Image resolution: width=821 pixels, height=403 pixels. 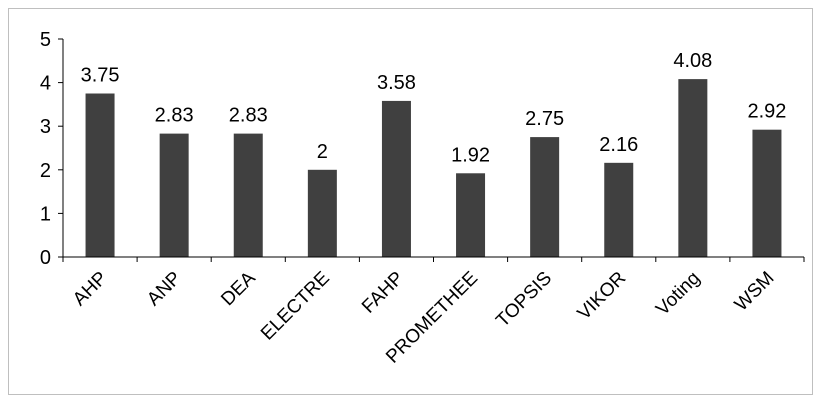 What do you see at coordinates (396, 178) in the screenshot?
I see `bar-fahp` at bounding box center [396, 178].